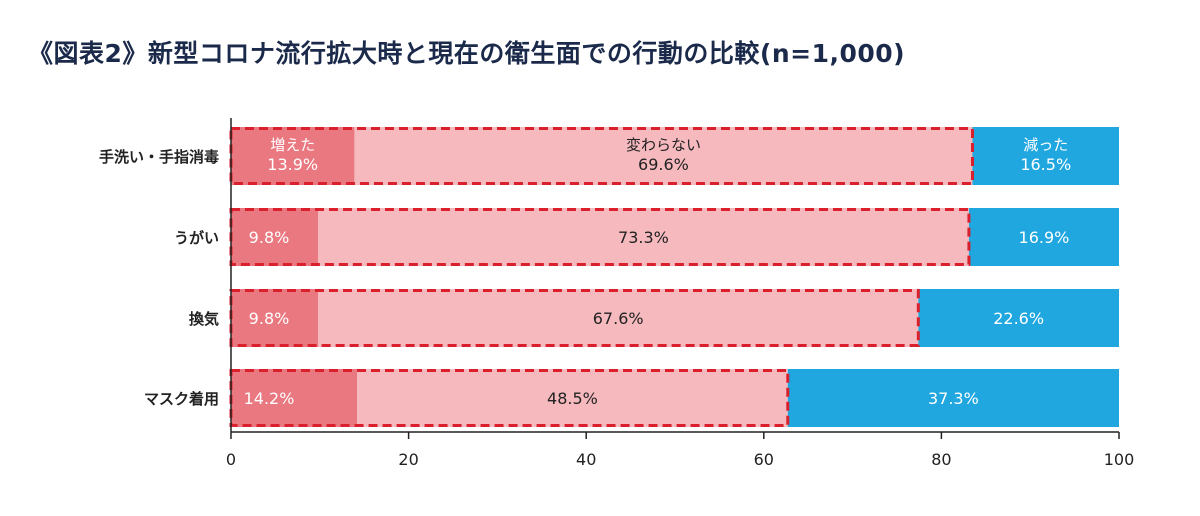 This screenshot has width=1200, height=516. What do you see at coordinates (408, 459) in the screenshot?
I see `x-tick-label: 20` at bounding box center [408, 459].